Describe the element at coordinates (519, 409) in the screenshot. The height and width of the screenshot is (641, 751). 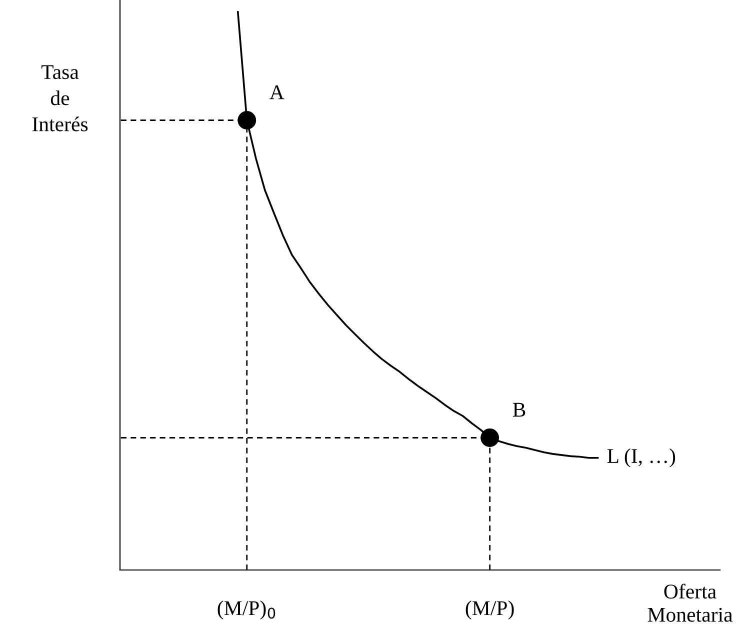
I see `annotation: B` at that location.